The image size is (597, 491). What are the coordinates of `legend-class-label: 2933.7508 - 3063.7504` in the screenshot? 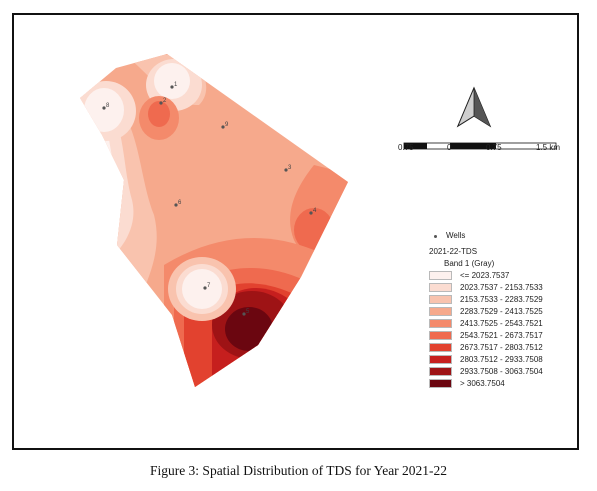 It's located at (501, 371).